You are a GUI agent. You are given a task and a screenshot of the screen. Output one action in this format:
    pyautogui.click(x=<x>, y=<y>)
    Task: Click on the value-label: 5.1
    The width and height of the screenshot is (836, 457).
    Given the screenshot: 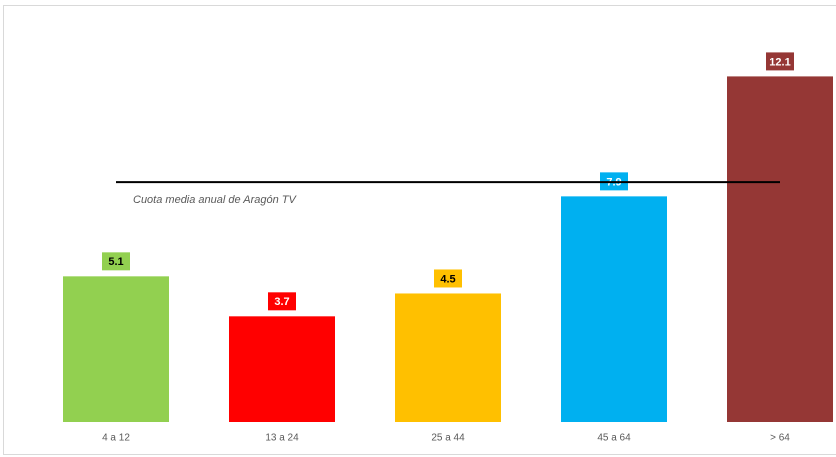 What is the action you would take?
    pyautogui.click(x=115, y=262)
    